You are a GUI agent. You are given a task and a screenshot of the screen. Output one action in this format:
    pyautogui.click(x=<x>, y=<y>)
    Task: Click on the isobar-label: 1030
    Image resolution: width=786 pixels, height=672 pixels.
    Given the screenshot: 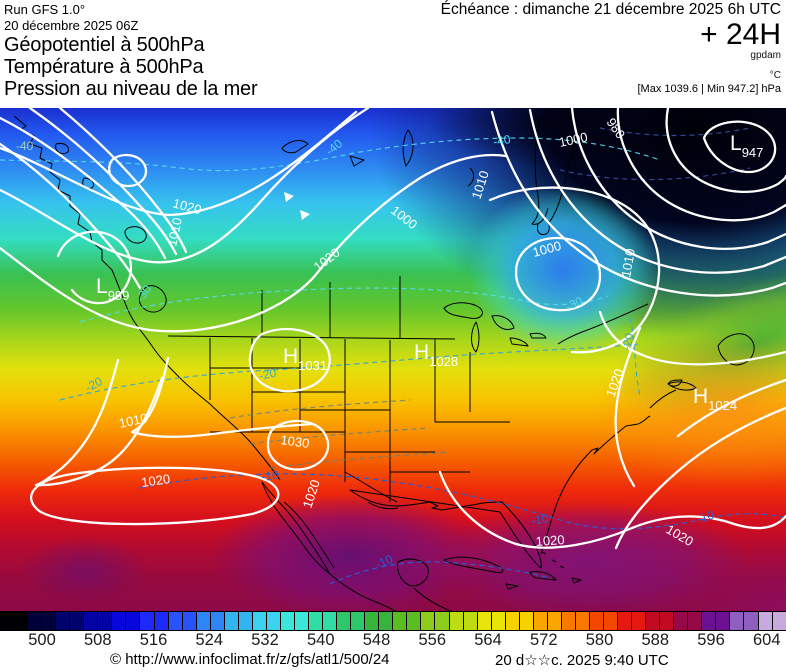 What is the action you would take?
    pyautogui.click(x=295, y=441)
    